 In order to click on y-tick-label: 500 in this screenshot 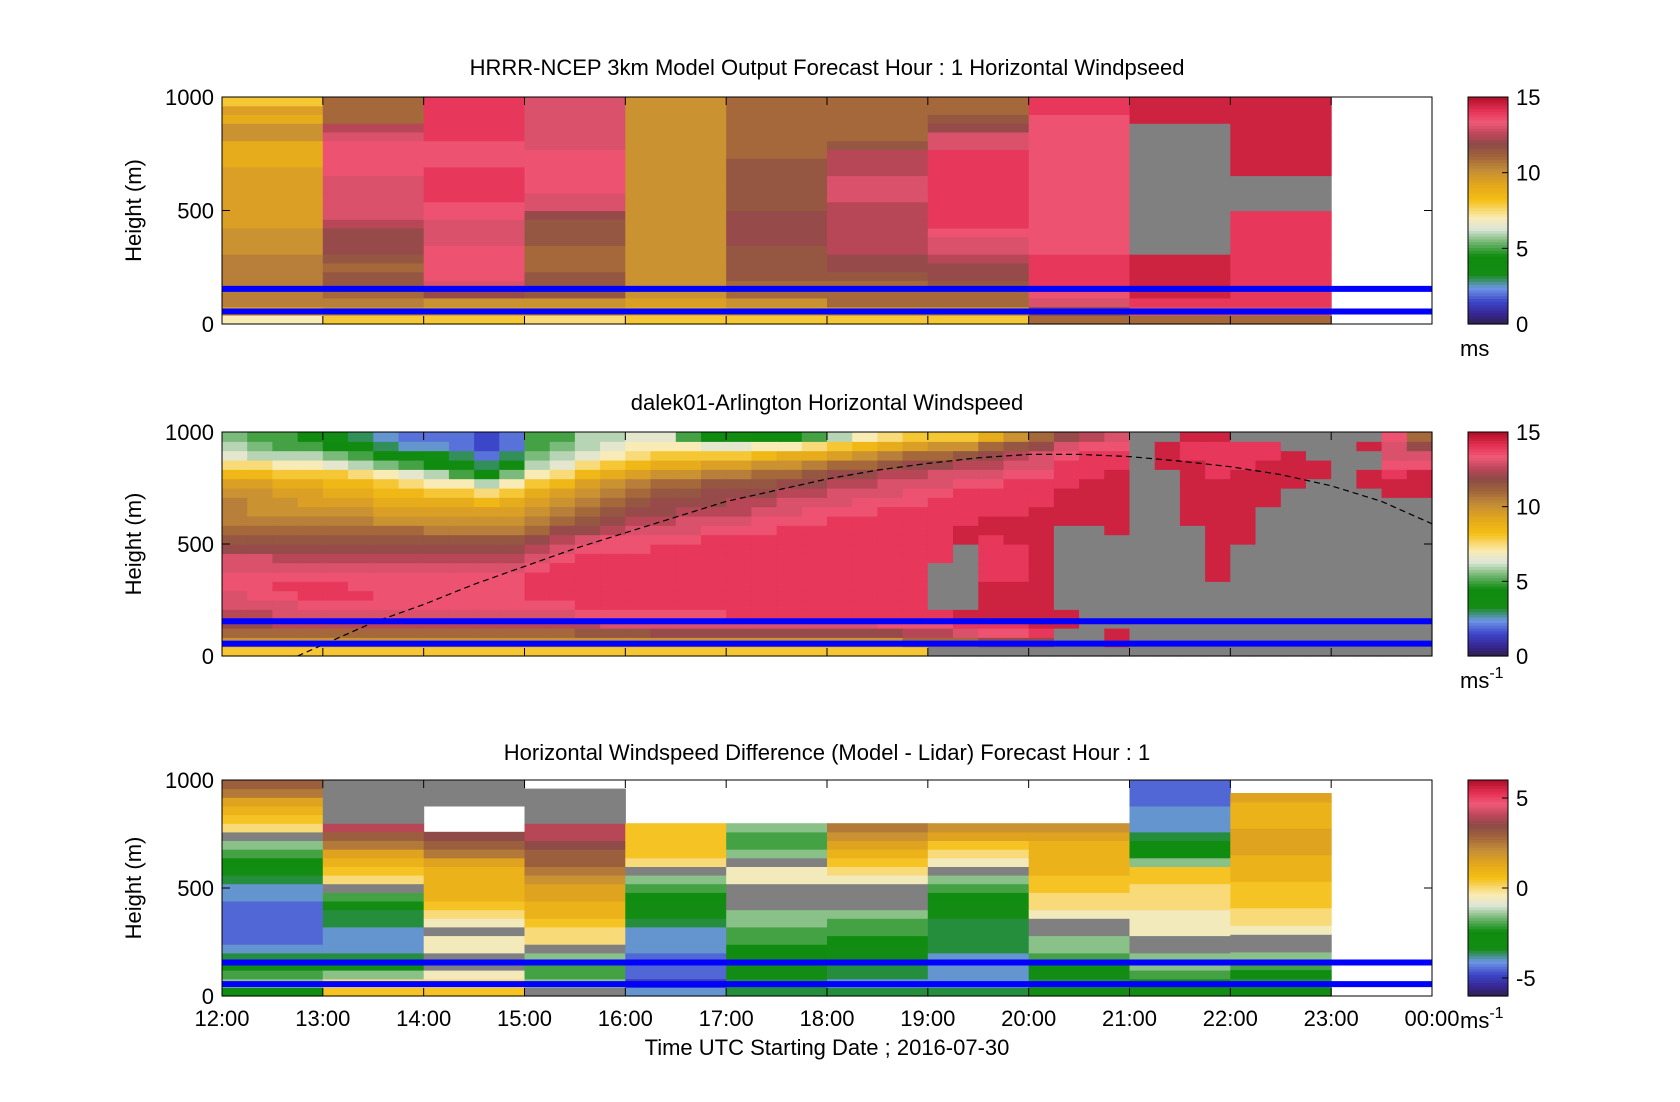, I will do `click(195, 888)`.